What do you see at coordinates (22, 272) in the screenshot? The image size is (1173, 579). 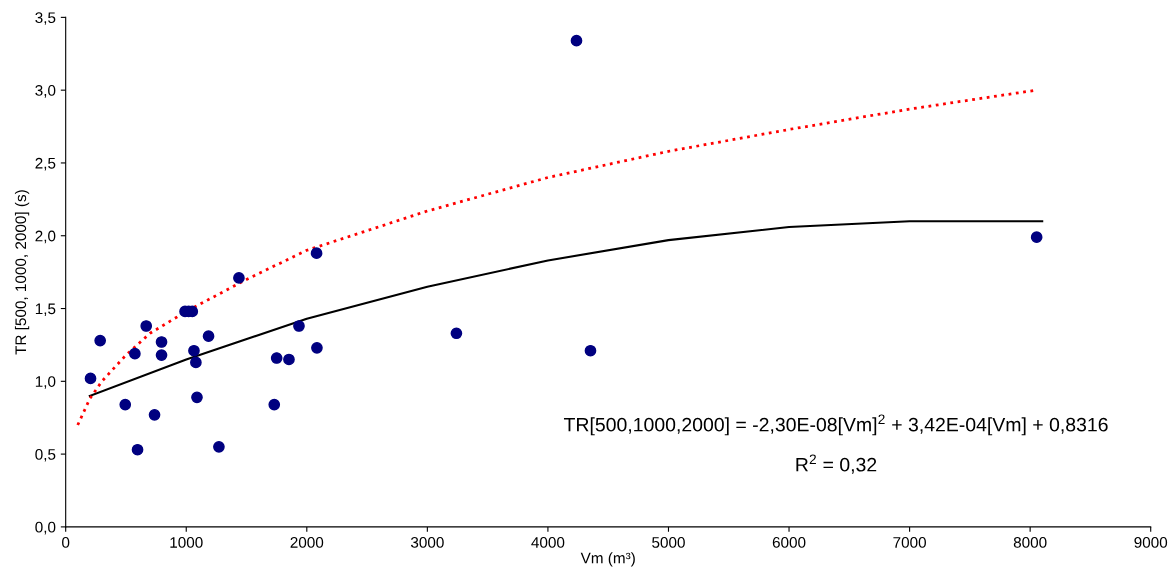 I see `y-axis-title: TR [500, 1000, 2000] (s)` at bounding box center [22, 272].